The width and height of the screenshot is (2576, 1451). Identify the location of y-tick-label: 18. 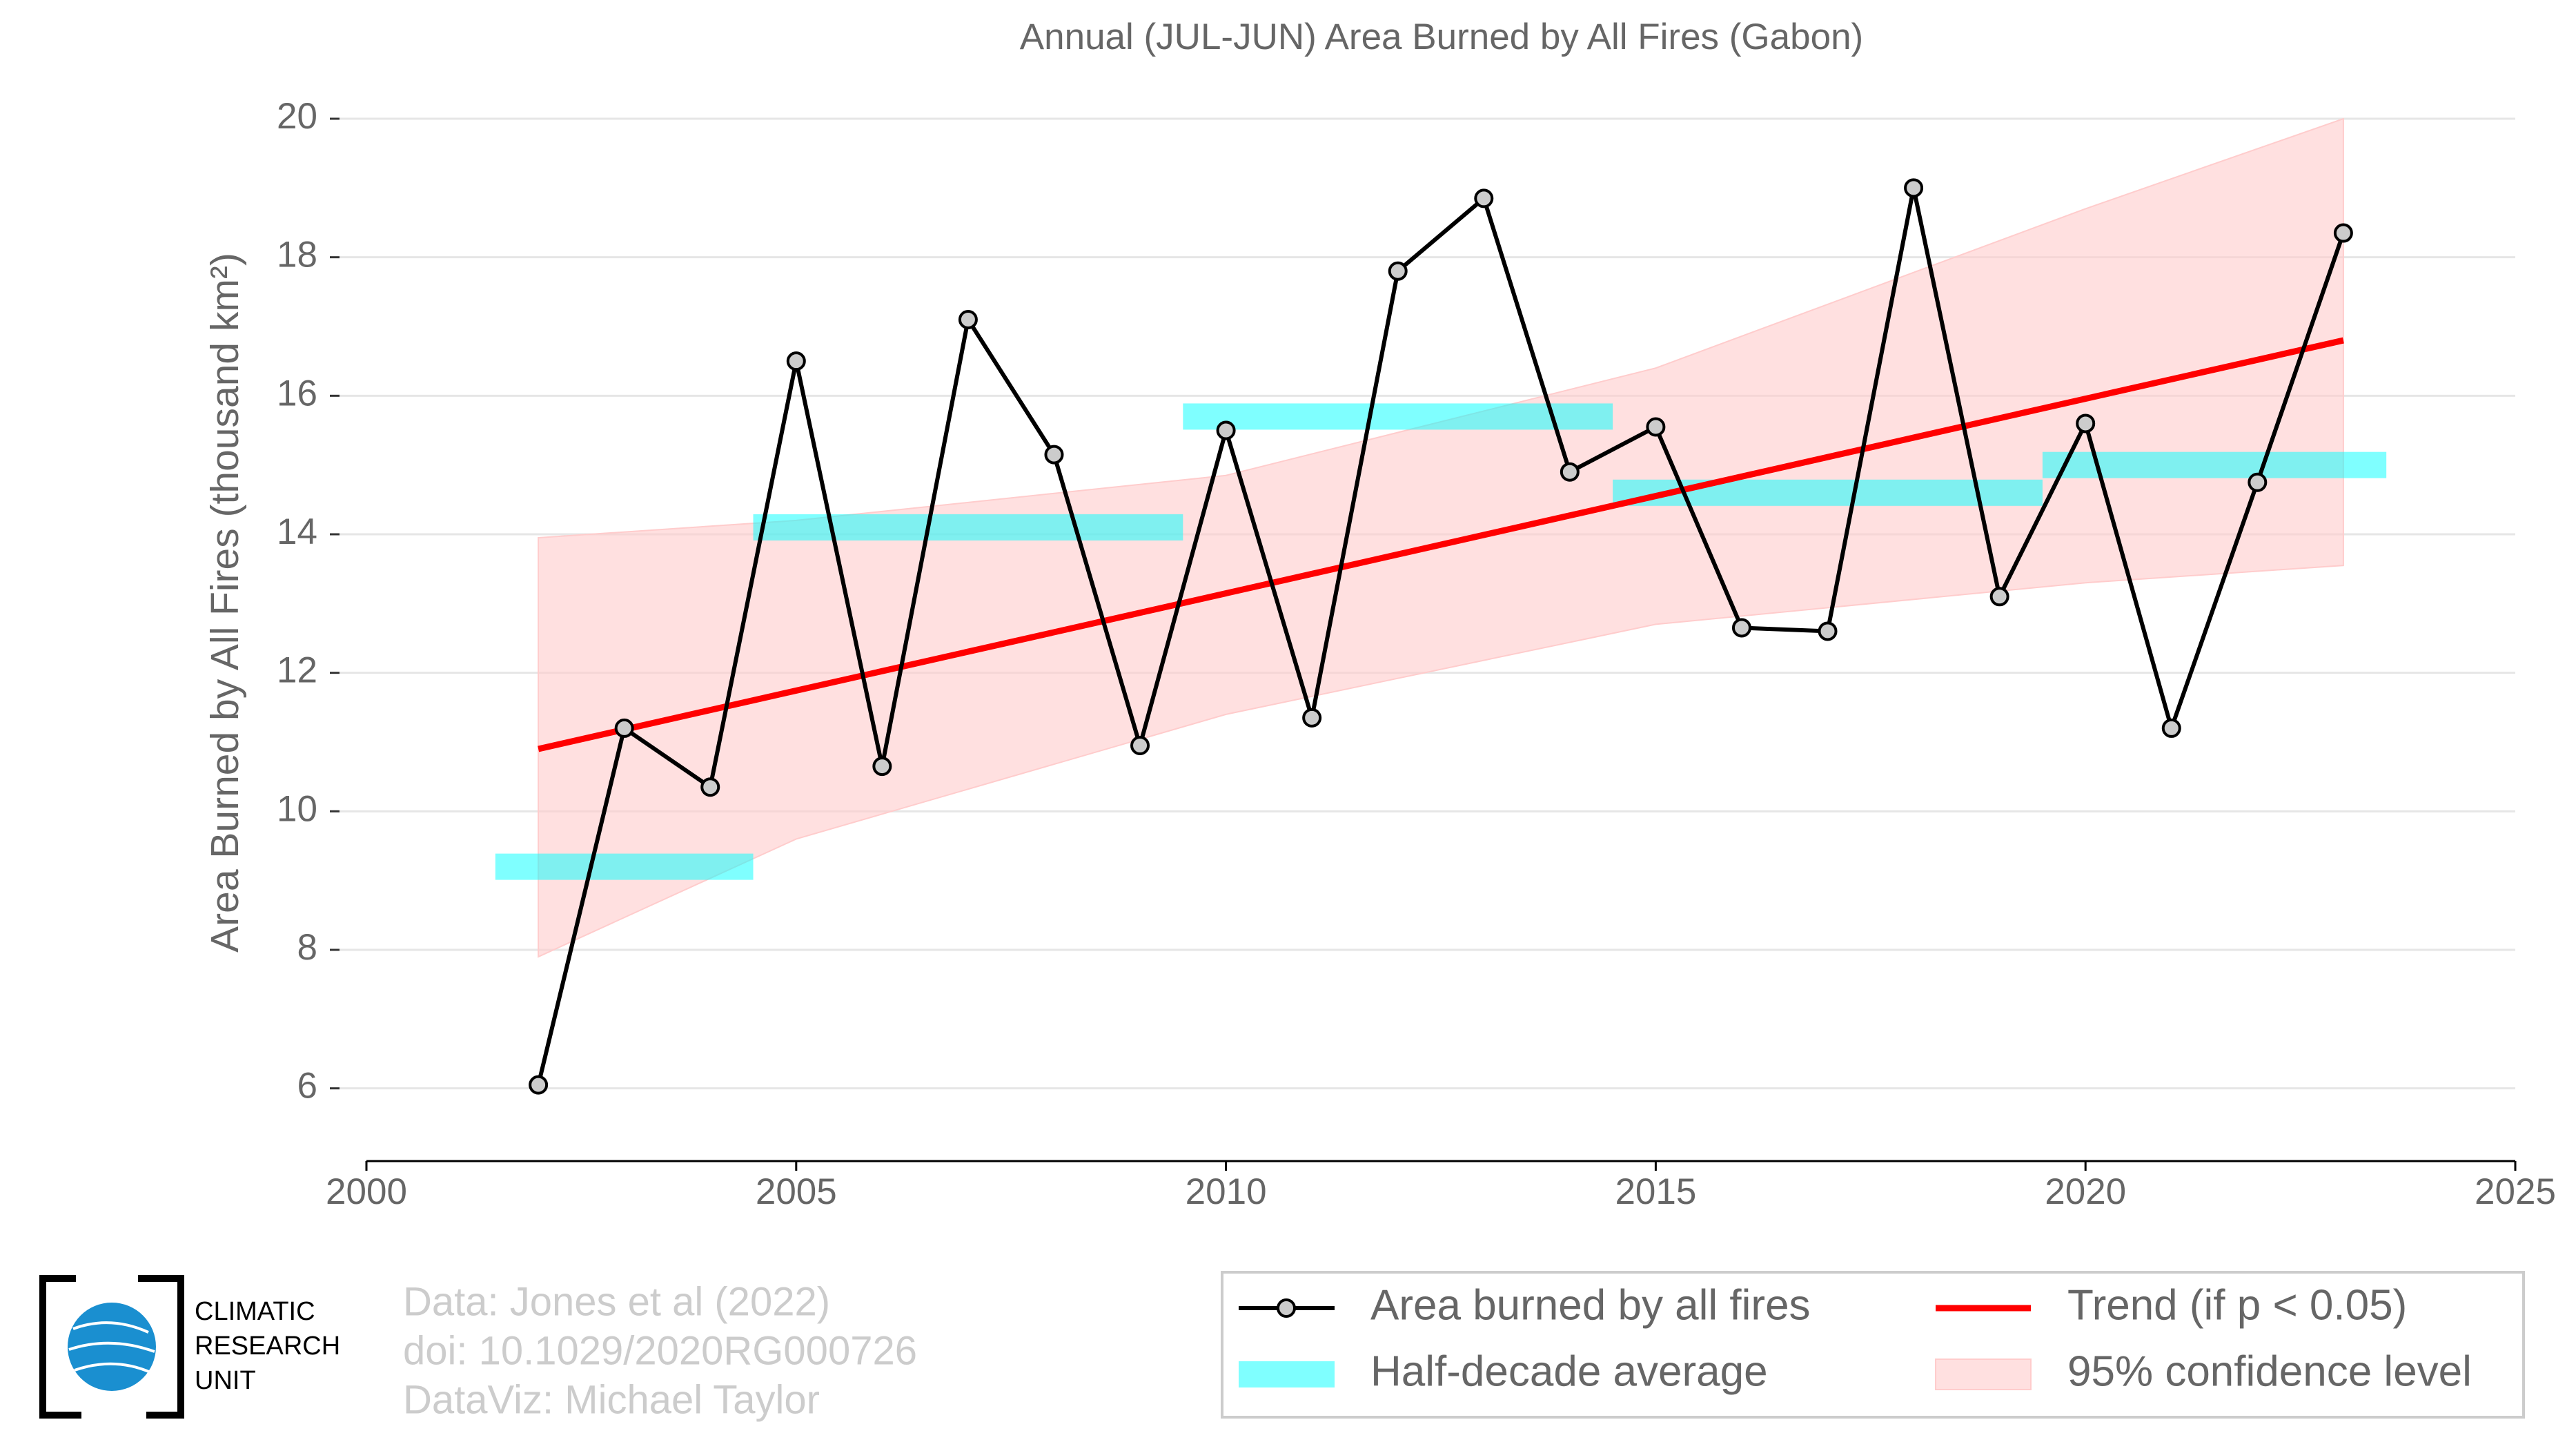
(297, 255).